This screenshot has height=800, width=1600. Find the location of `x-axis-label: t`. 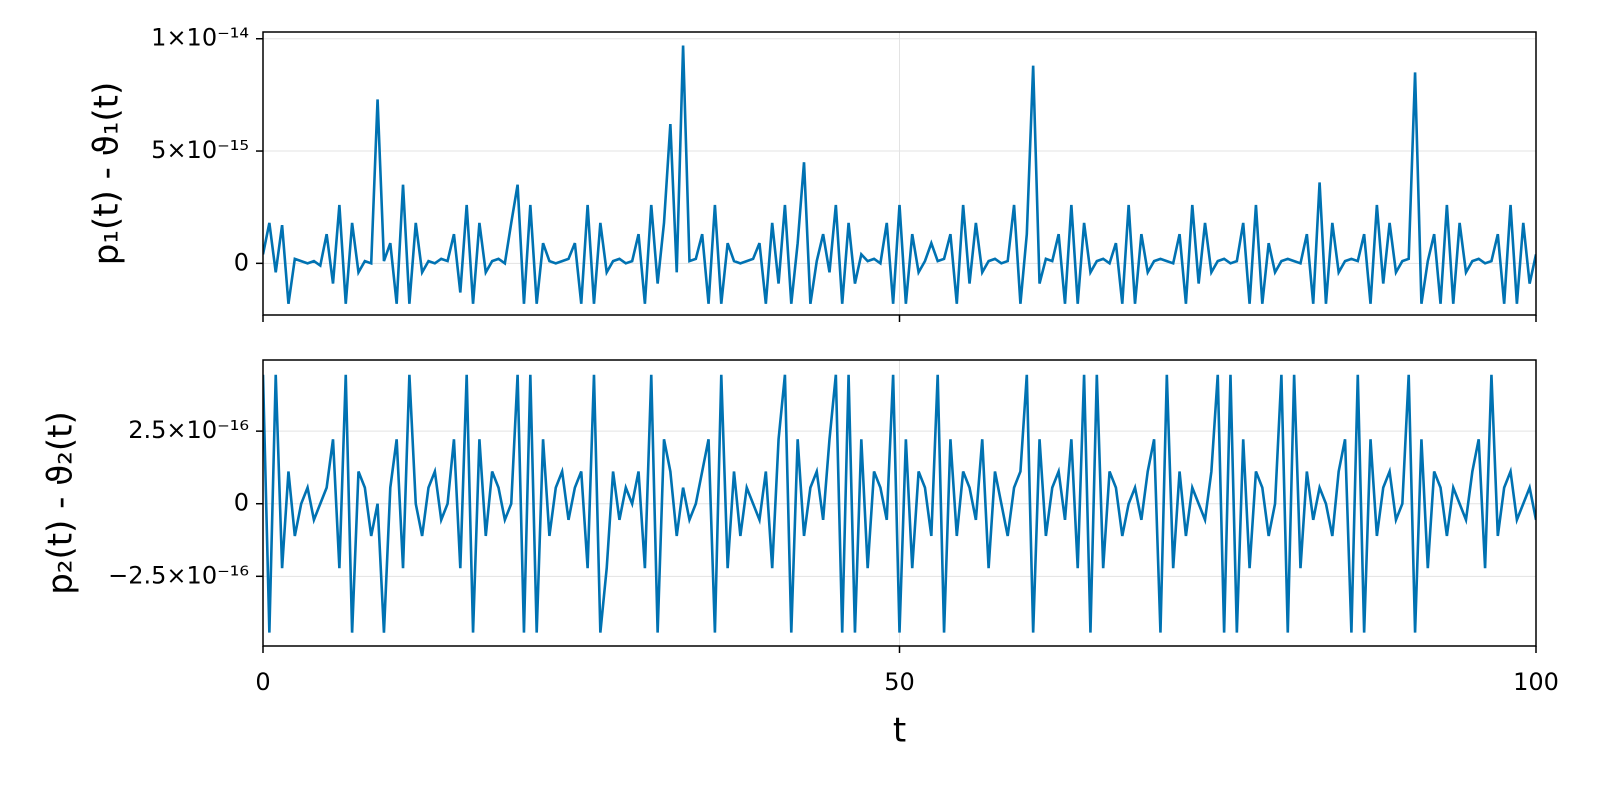

x-axis-label: t is located at coordinates (899, 731).